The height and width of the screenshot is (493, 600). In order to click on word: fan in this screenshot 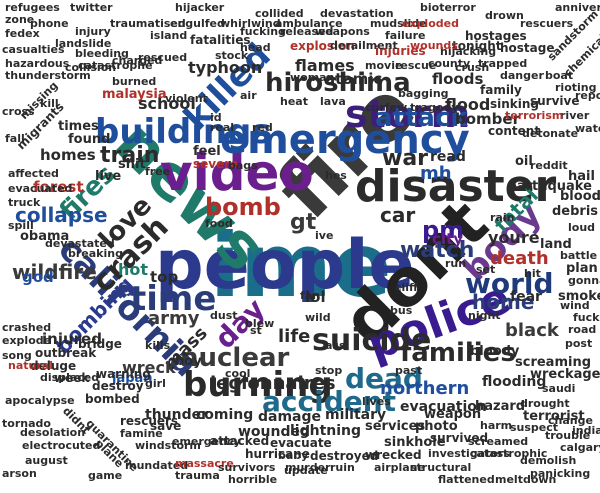, I will do `click(310, 295)`.